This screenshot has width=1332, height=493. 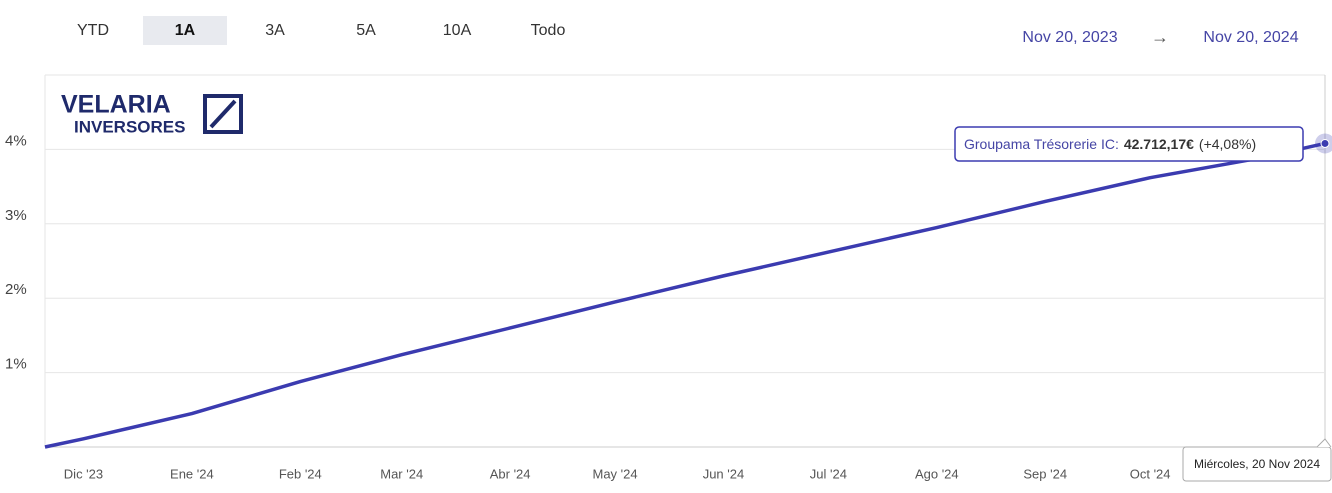 I want to click on logo-line2: INVERSORES, so click(x=129, y=126).